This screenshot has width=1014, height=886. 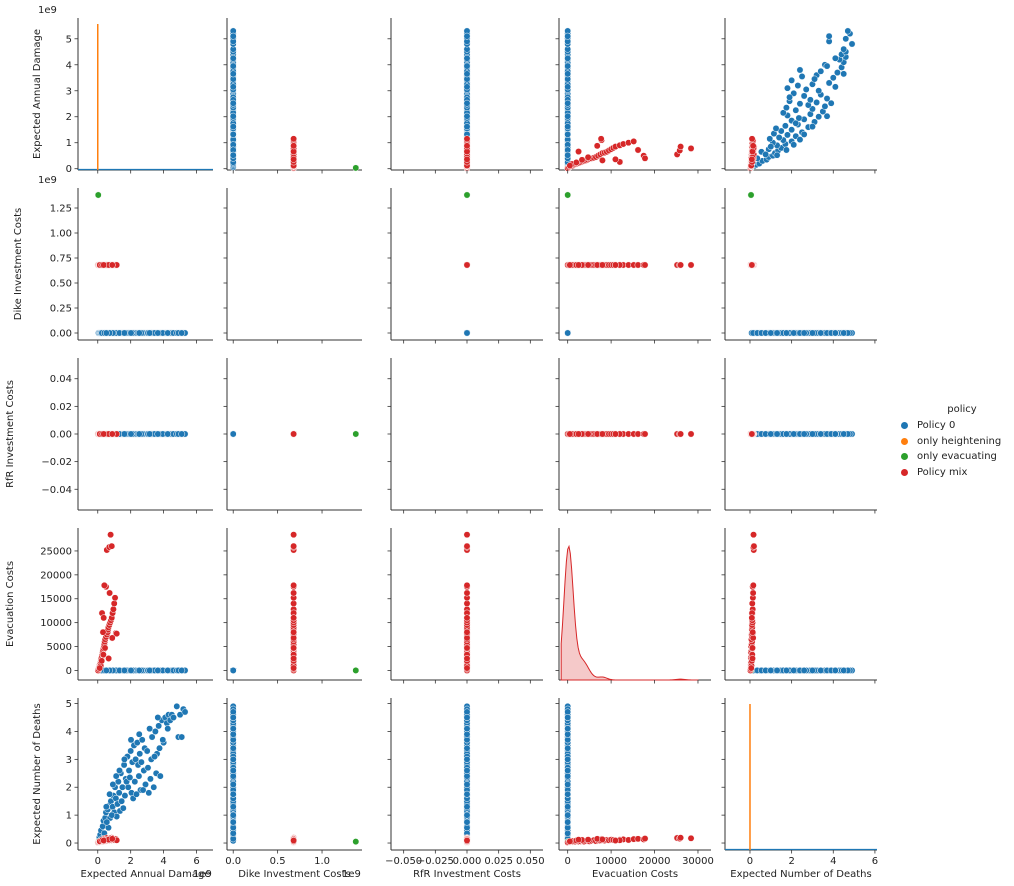 What do you see at coordinates (962, 409) in the screenshot?
I see `legend-title: policy` at bounding box center [962, 409].